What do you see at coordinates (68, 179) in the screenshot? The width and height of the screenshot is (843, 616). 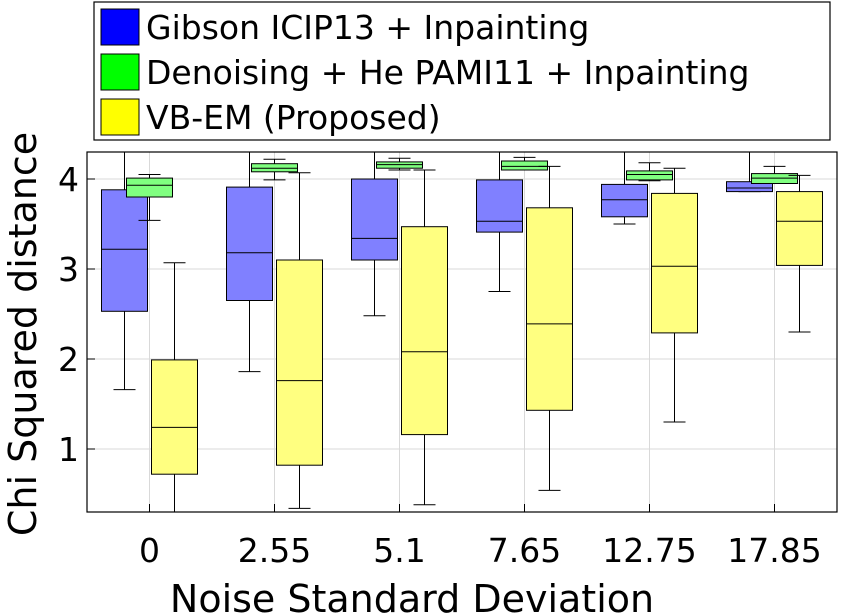 I see `y-tick-label: 4` at bounding box center [68, 179].